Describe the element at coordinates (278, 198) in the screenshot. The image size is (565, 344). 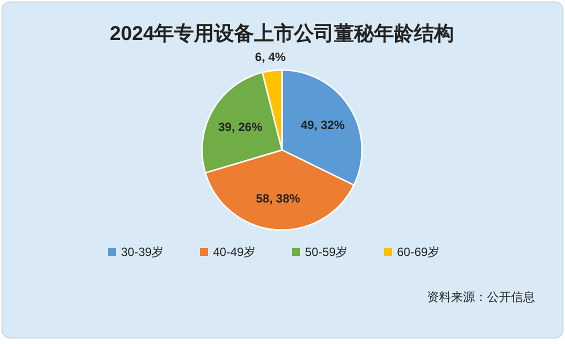
I see `data-label: 58, 38%` at that location.